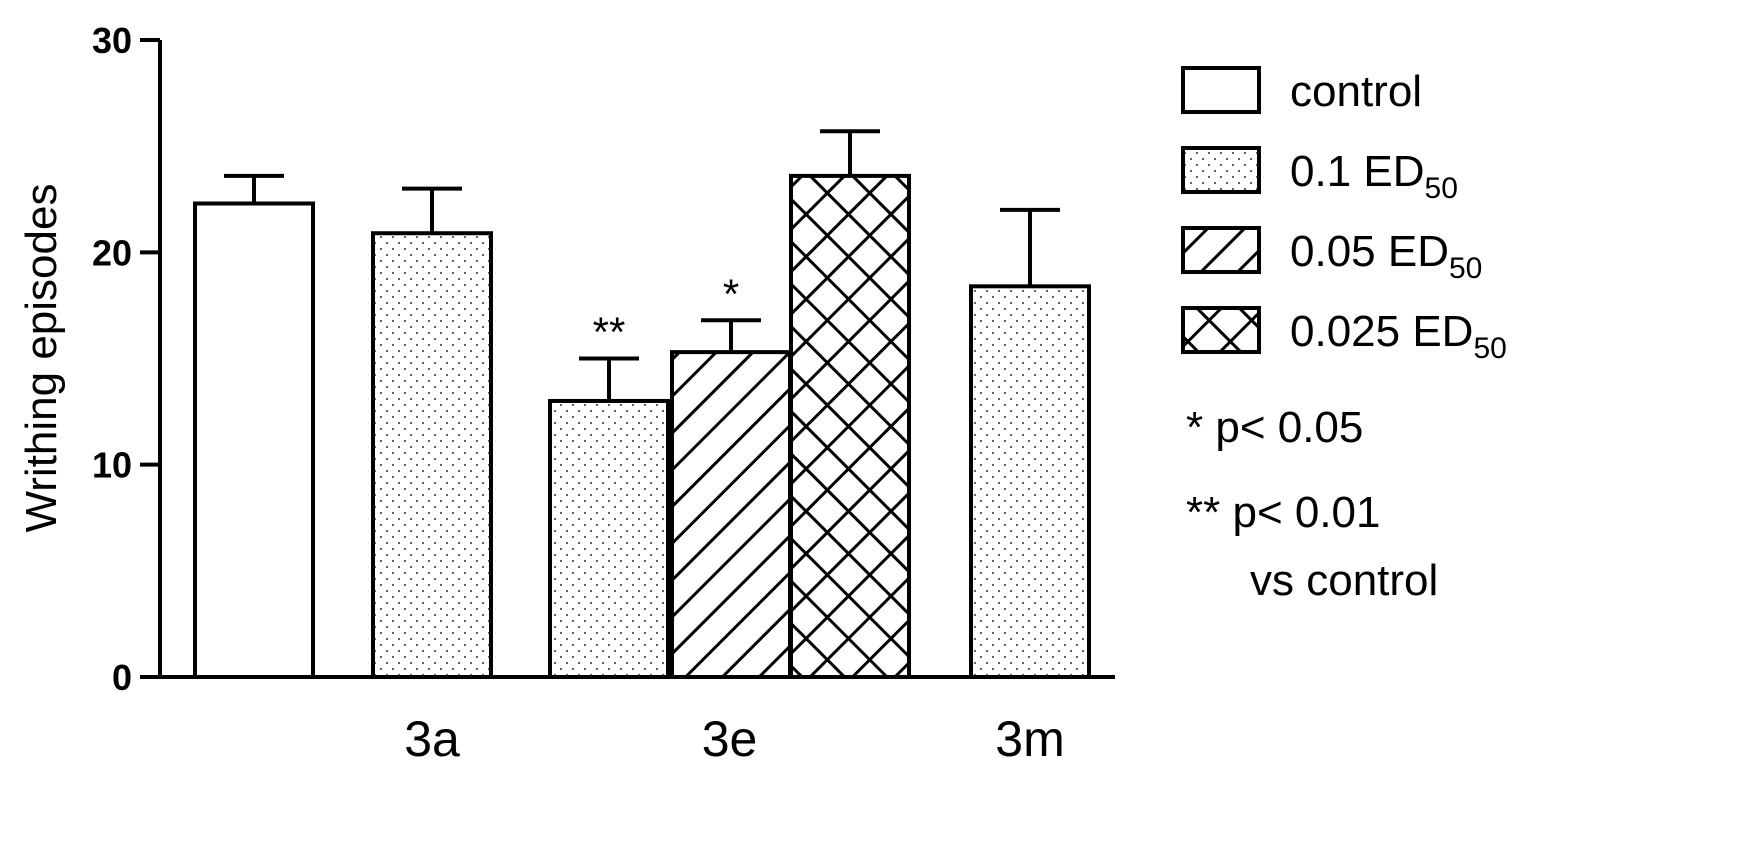  Describe the element at coordinates (1381, 331) in the screenshot. I see `legend-label-text: 0.025 ED` at that location.